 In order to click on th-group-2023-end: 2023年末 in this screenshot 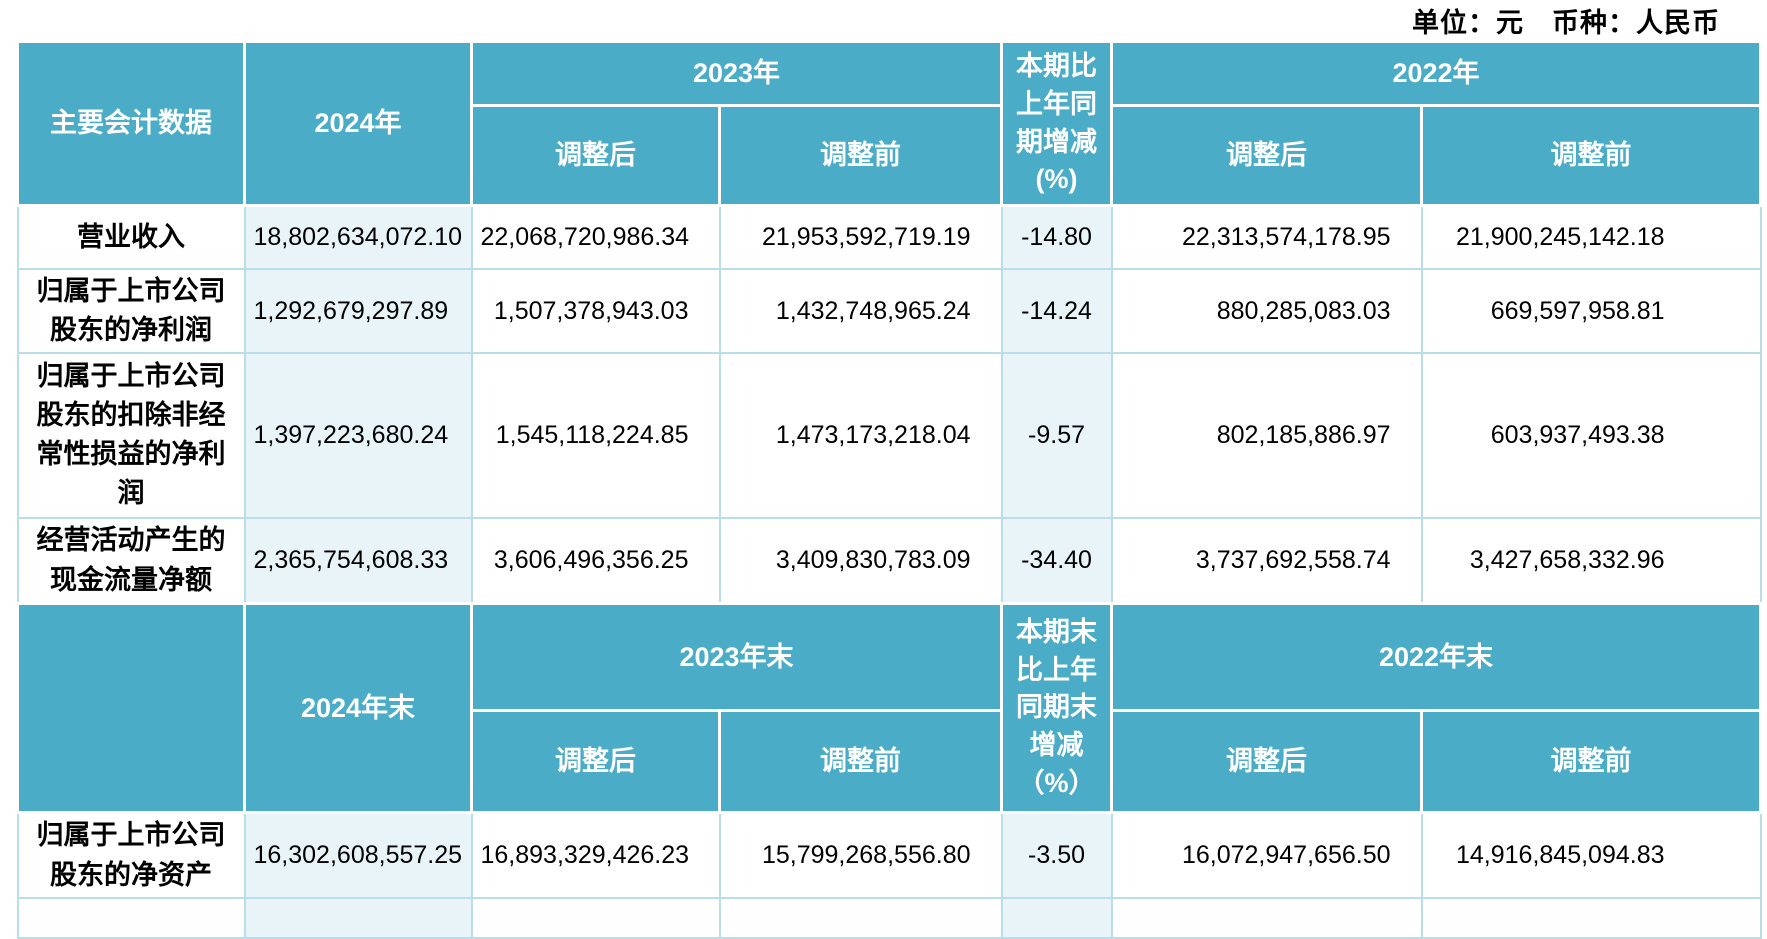, I will do `click(736, 657)`.